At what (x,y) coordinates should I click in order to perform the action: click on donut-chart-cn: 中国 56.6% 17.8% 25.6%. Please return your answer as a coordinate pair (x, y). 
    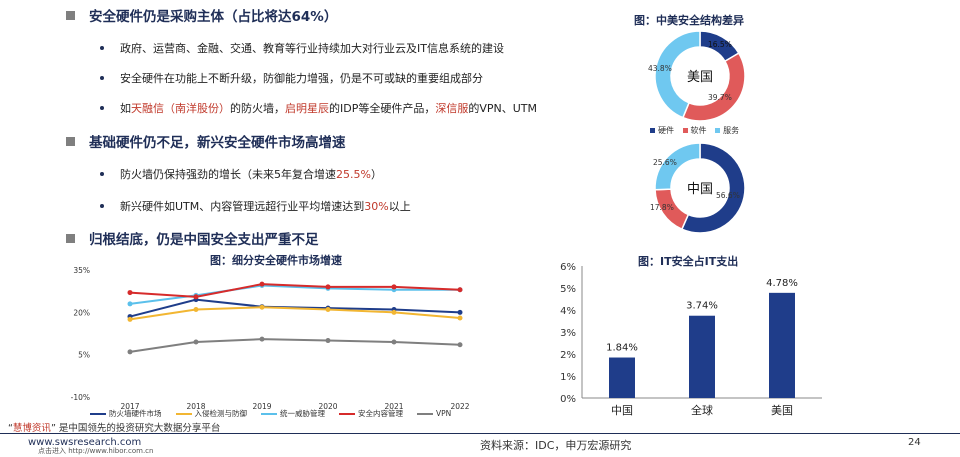
    Looking at the image, I should click on (698, 188).